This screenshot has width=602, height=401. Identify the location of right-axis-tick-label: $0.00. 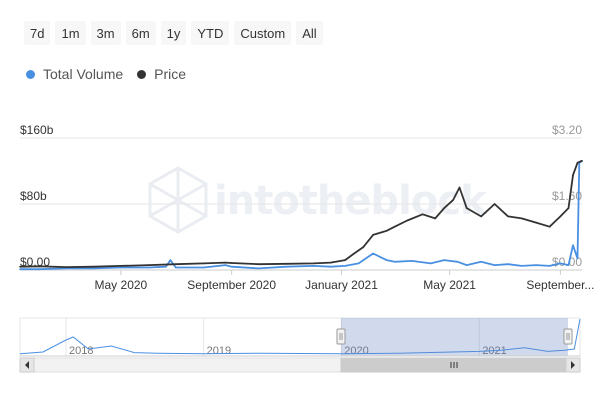
(567, 262).